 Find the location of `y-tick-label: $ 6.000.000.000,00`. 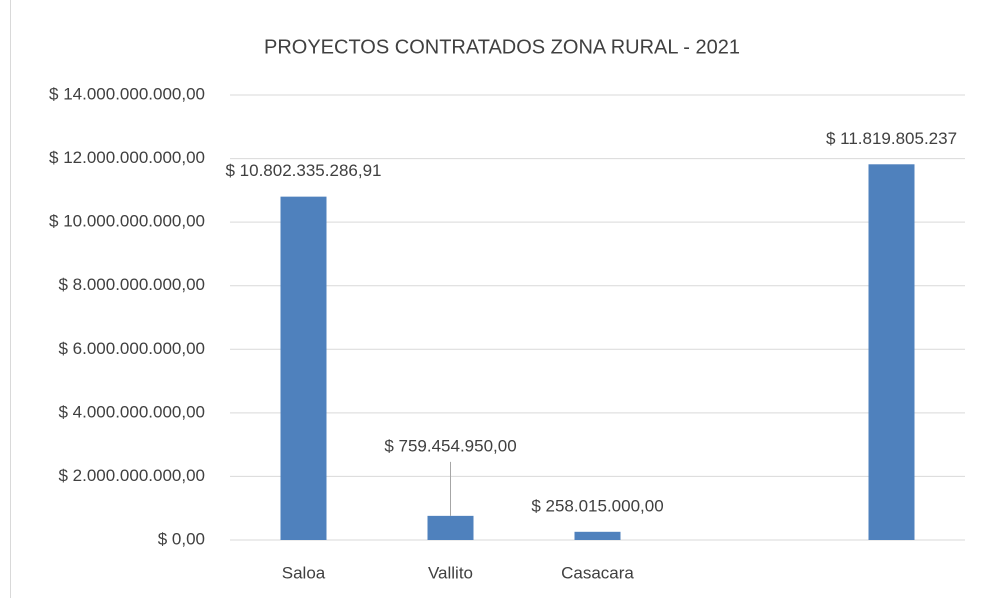

y-tick-label: $ 6.000.000.000,00 is located at coordinates (131, 348).